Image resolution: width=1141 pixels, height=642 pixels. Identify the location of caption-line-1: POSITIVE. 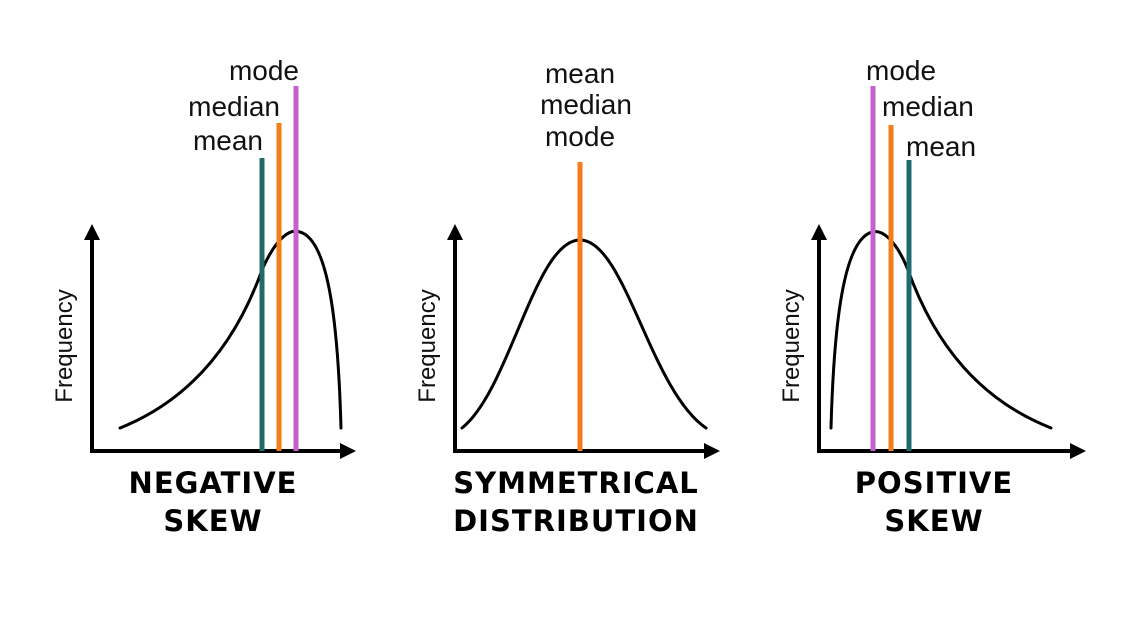
(934, 483).